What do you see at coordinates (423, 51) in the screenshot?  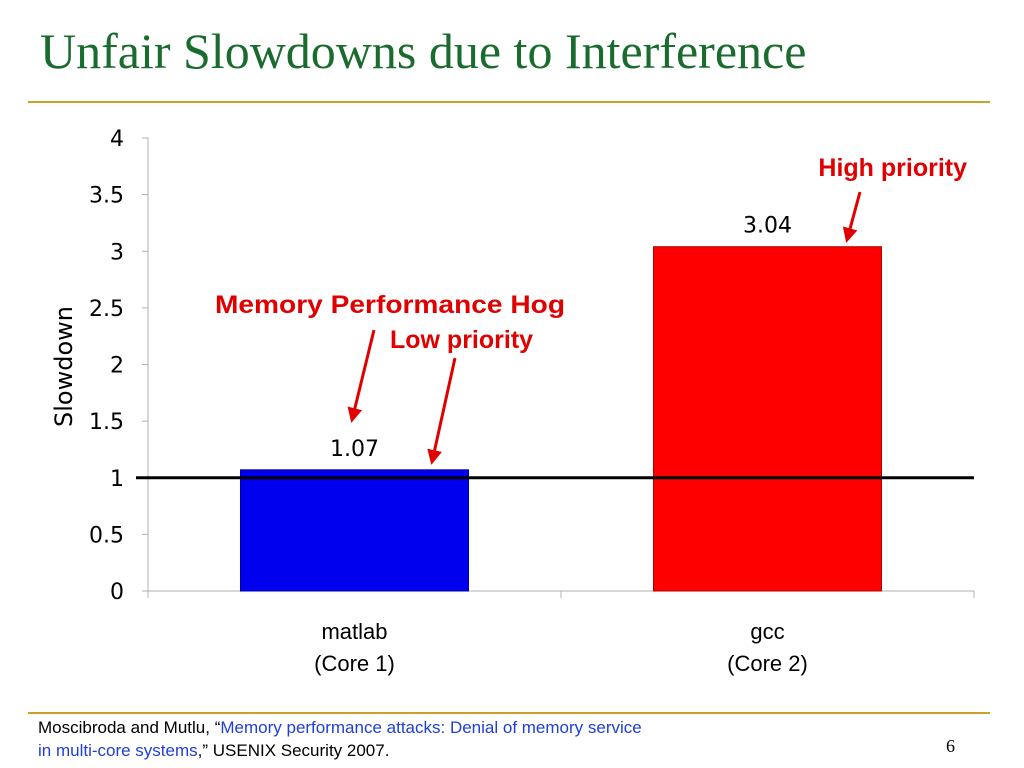 I see `slide-title: Unfair Slowdowns due to Interference` at bounding box center [423, 51].